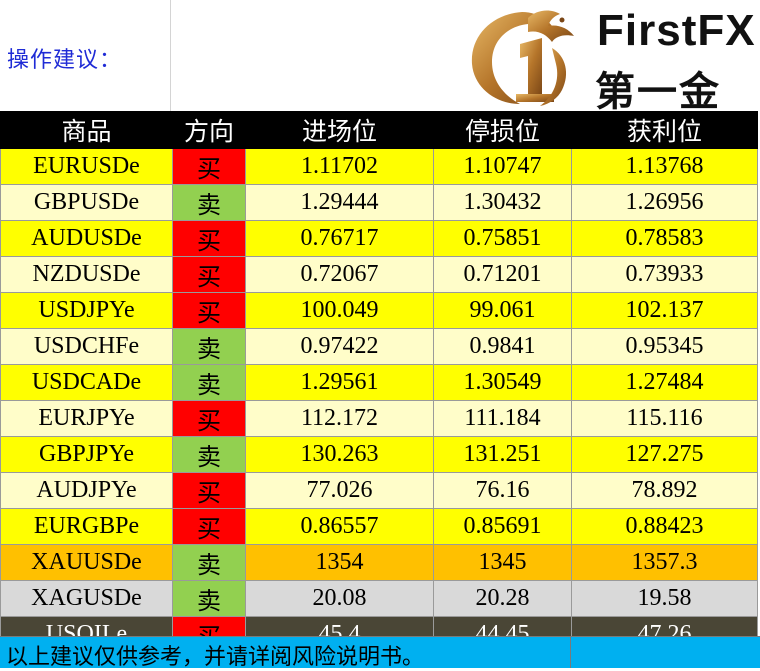  What do you see at coordinates (339, 202) in the screenshot?
I see `entry-cell: 1.29444` at bounding box center [339, 202].